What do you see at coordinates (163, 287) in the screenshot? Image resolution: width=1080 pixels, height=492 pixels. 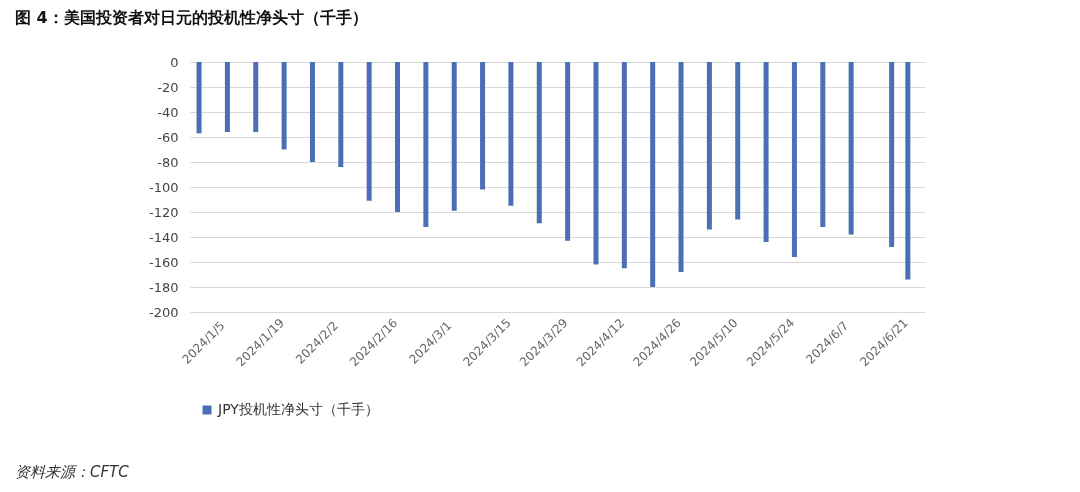 I see `y-tick-label: -180` at bounding box center [163, 287].